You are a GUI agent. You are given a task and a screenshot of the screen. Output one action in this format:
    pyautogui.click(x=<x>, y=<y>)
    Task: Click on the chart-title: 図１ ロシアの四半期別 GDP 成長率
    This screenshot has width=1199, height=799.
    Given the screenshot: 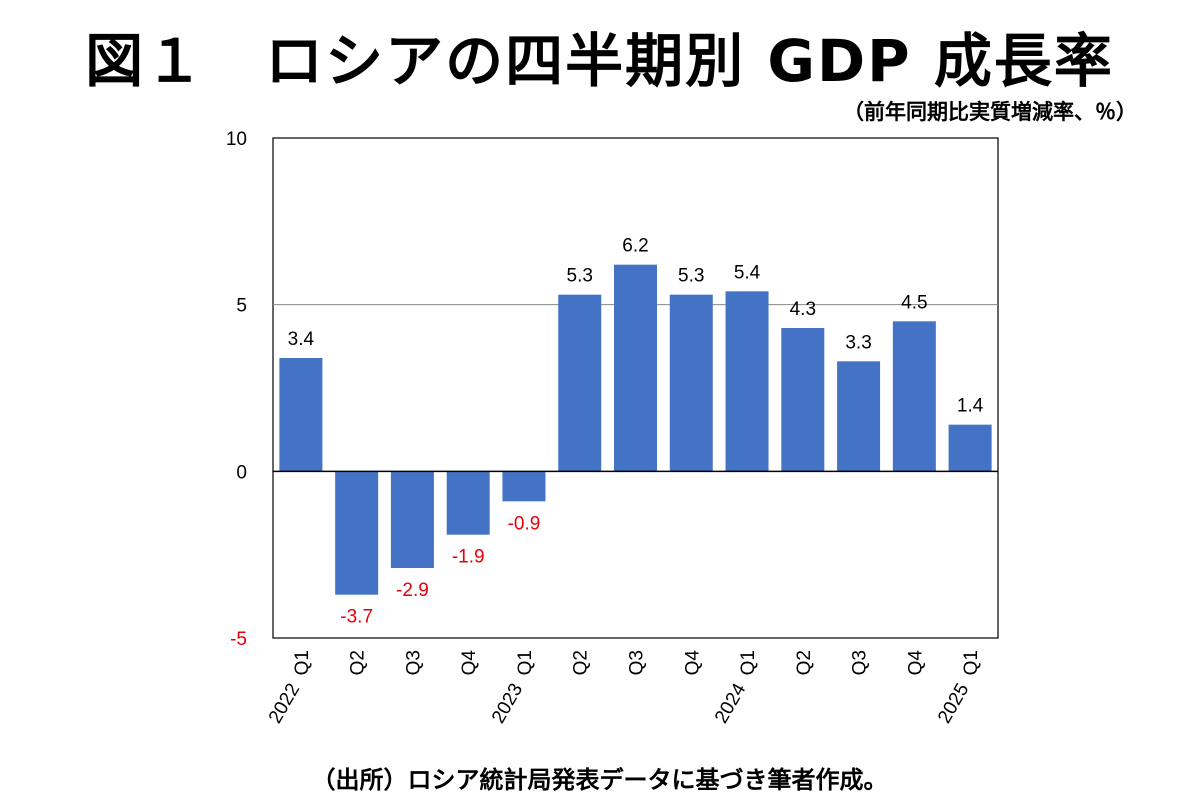 What is the action you would take?
    pyautogui.click(x=599, y=61)
    